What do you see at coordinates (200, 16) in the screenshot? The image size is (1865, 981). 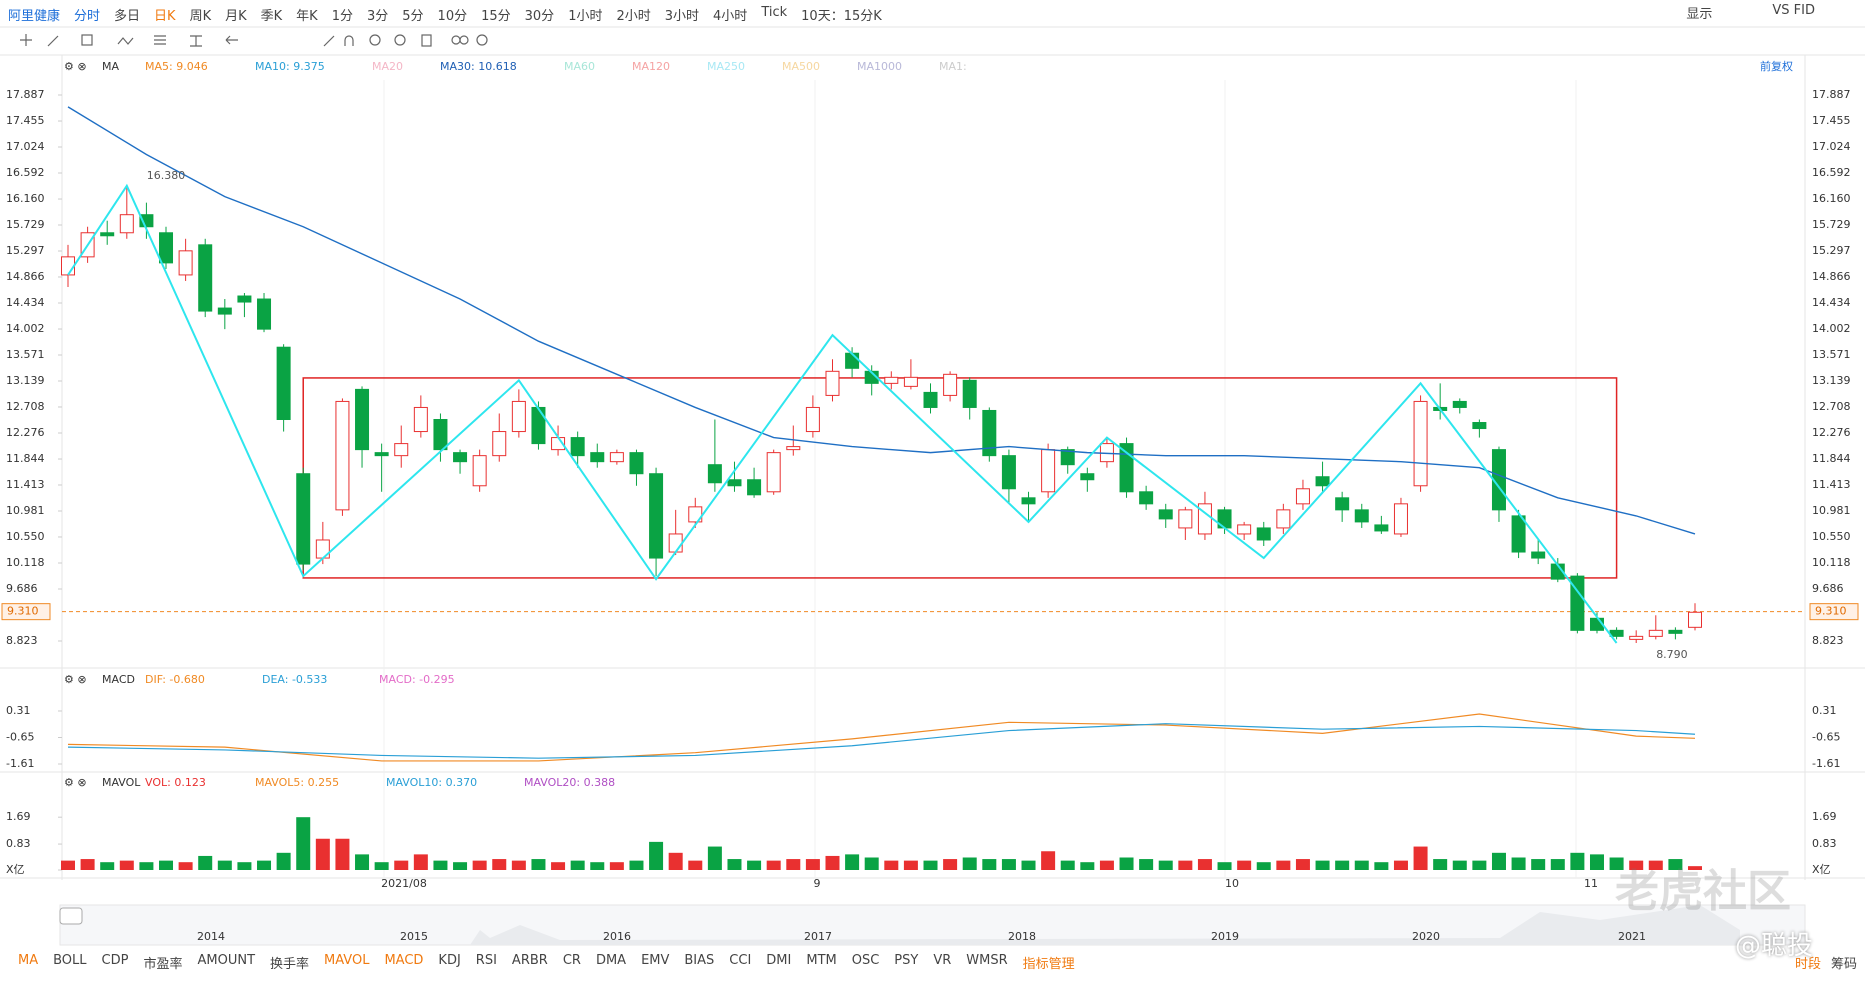 I see `period-tab: 周K` at bounding box center [200, 16].